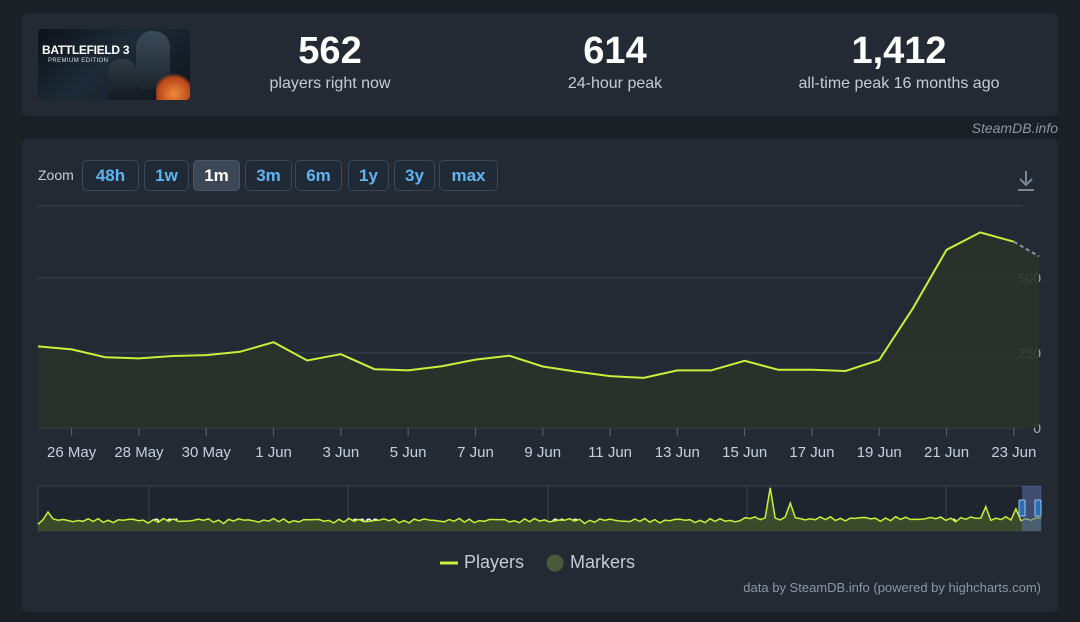 The height and width of the screenshot is (622, 1080). I want to click on download-icon, so click(1026, 181).